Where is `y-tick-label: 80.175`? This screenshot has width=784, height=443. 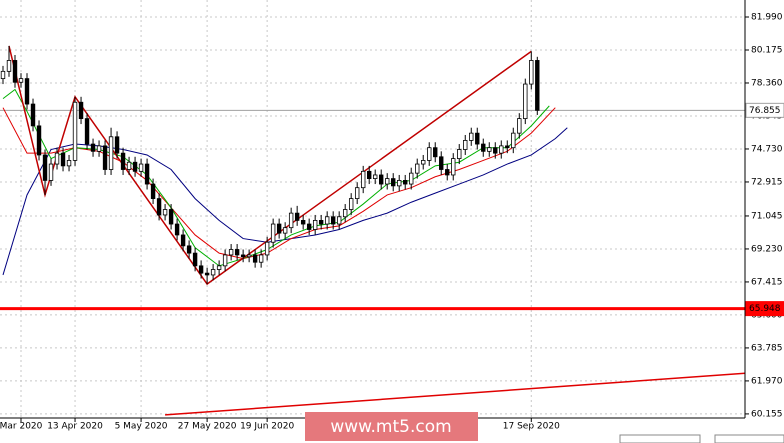
y-tick-label: 80.175 is located at coordinates (767, 50).